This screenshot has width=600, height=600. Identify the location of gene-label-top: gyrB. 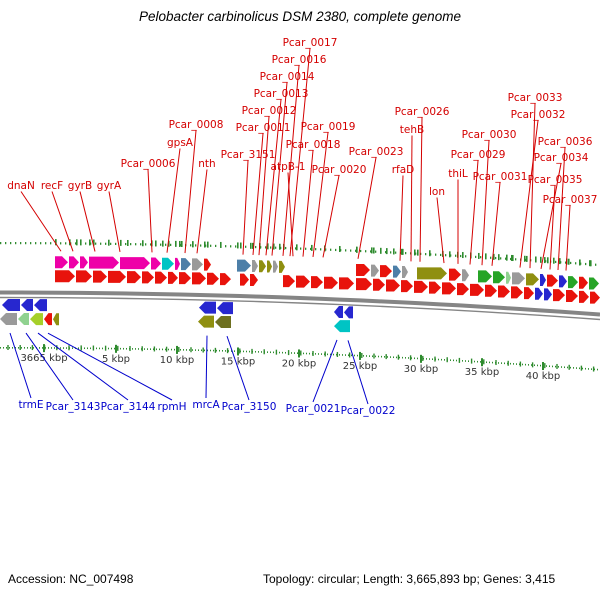
(80, 186).